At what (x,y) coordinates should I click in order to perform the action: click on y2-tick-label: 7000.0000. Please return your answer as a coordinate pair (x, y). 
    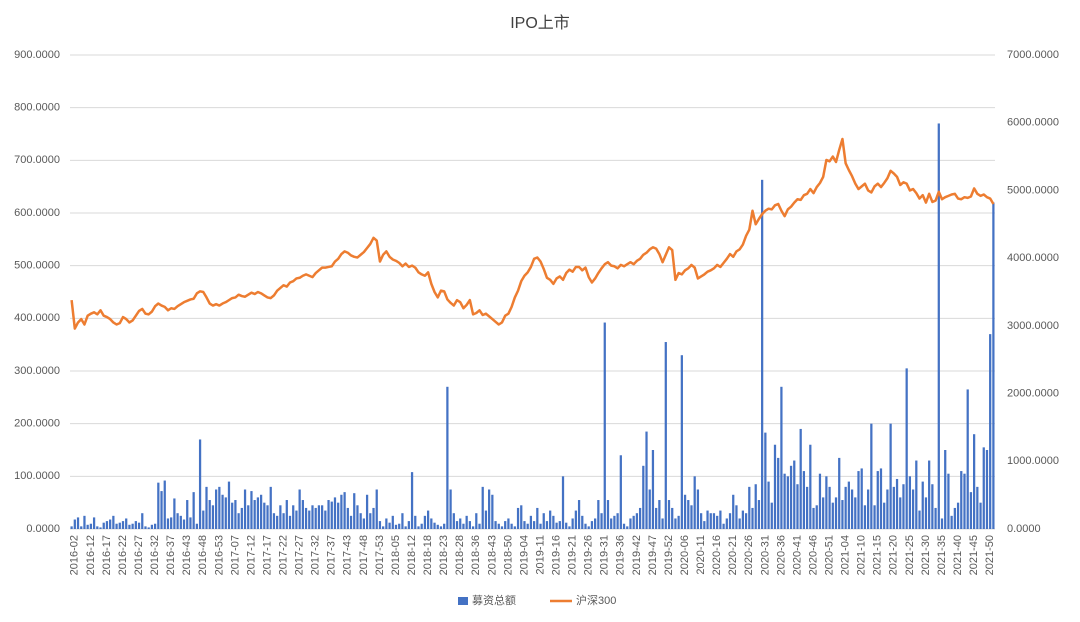
    Looking at the image, I should click on (1033, 55).